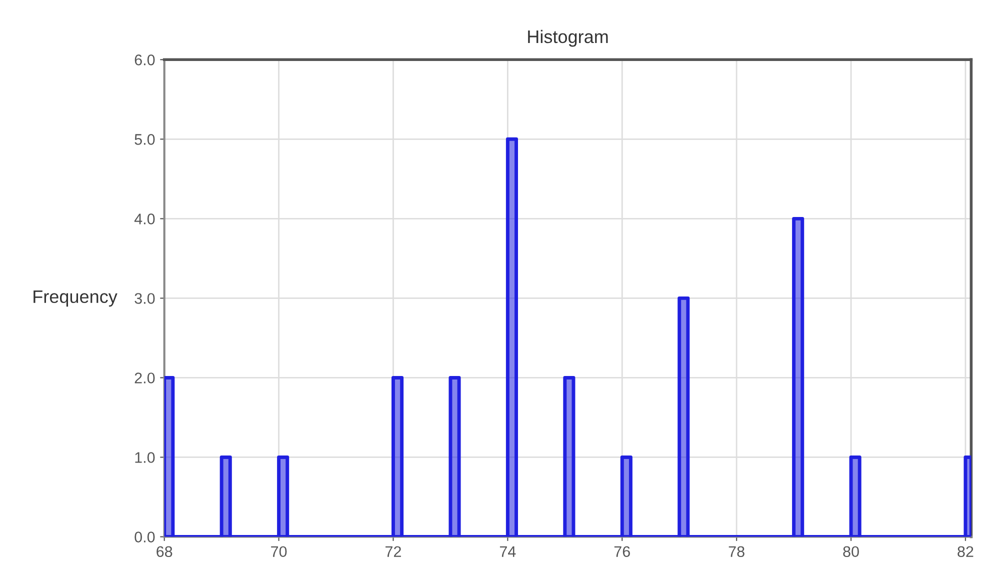  What do you see at coordinates (144, 219) in the screenshot?
I see `y-tick-label: 4.0` at bounding box center [144, 219].